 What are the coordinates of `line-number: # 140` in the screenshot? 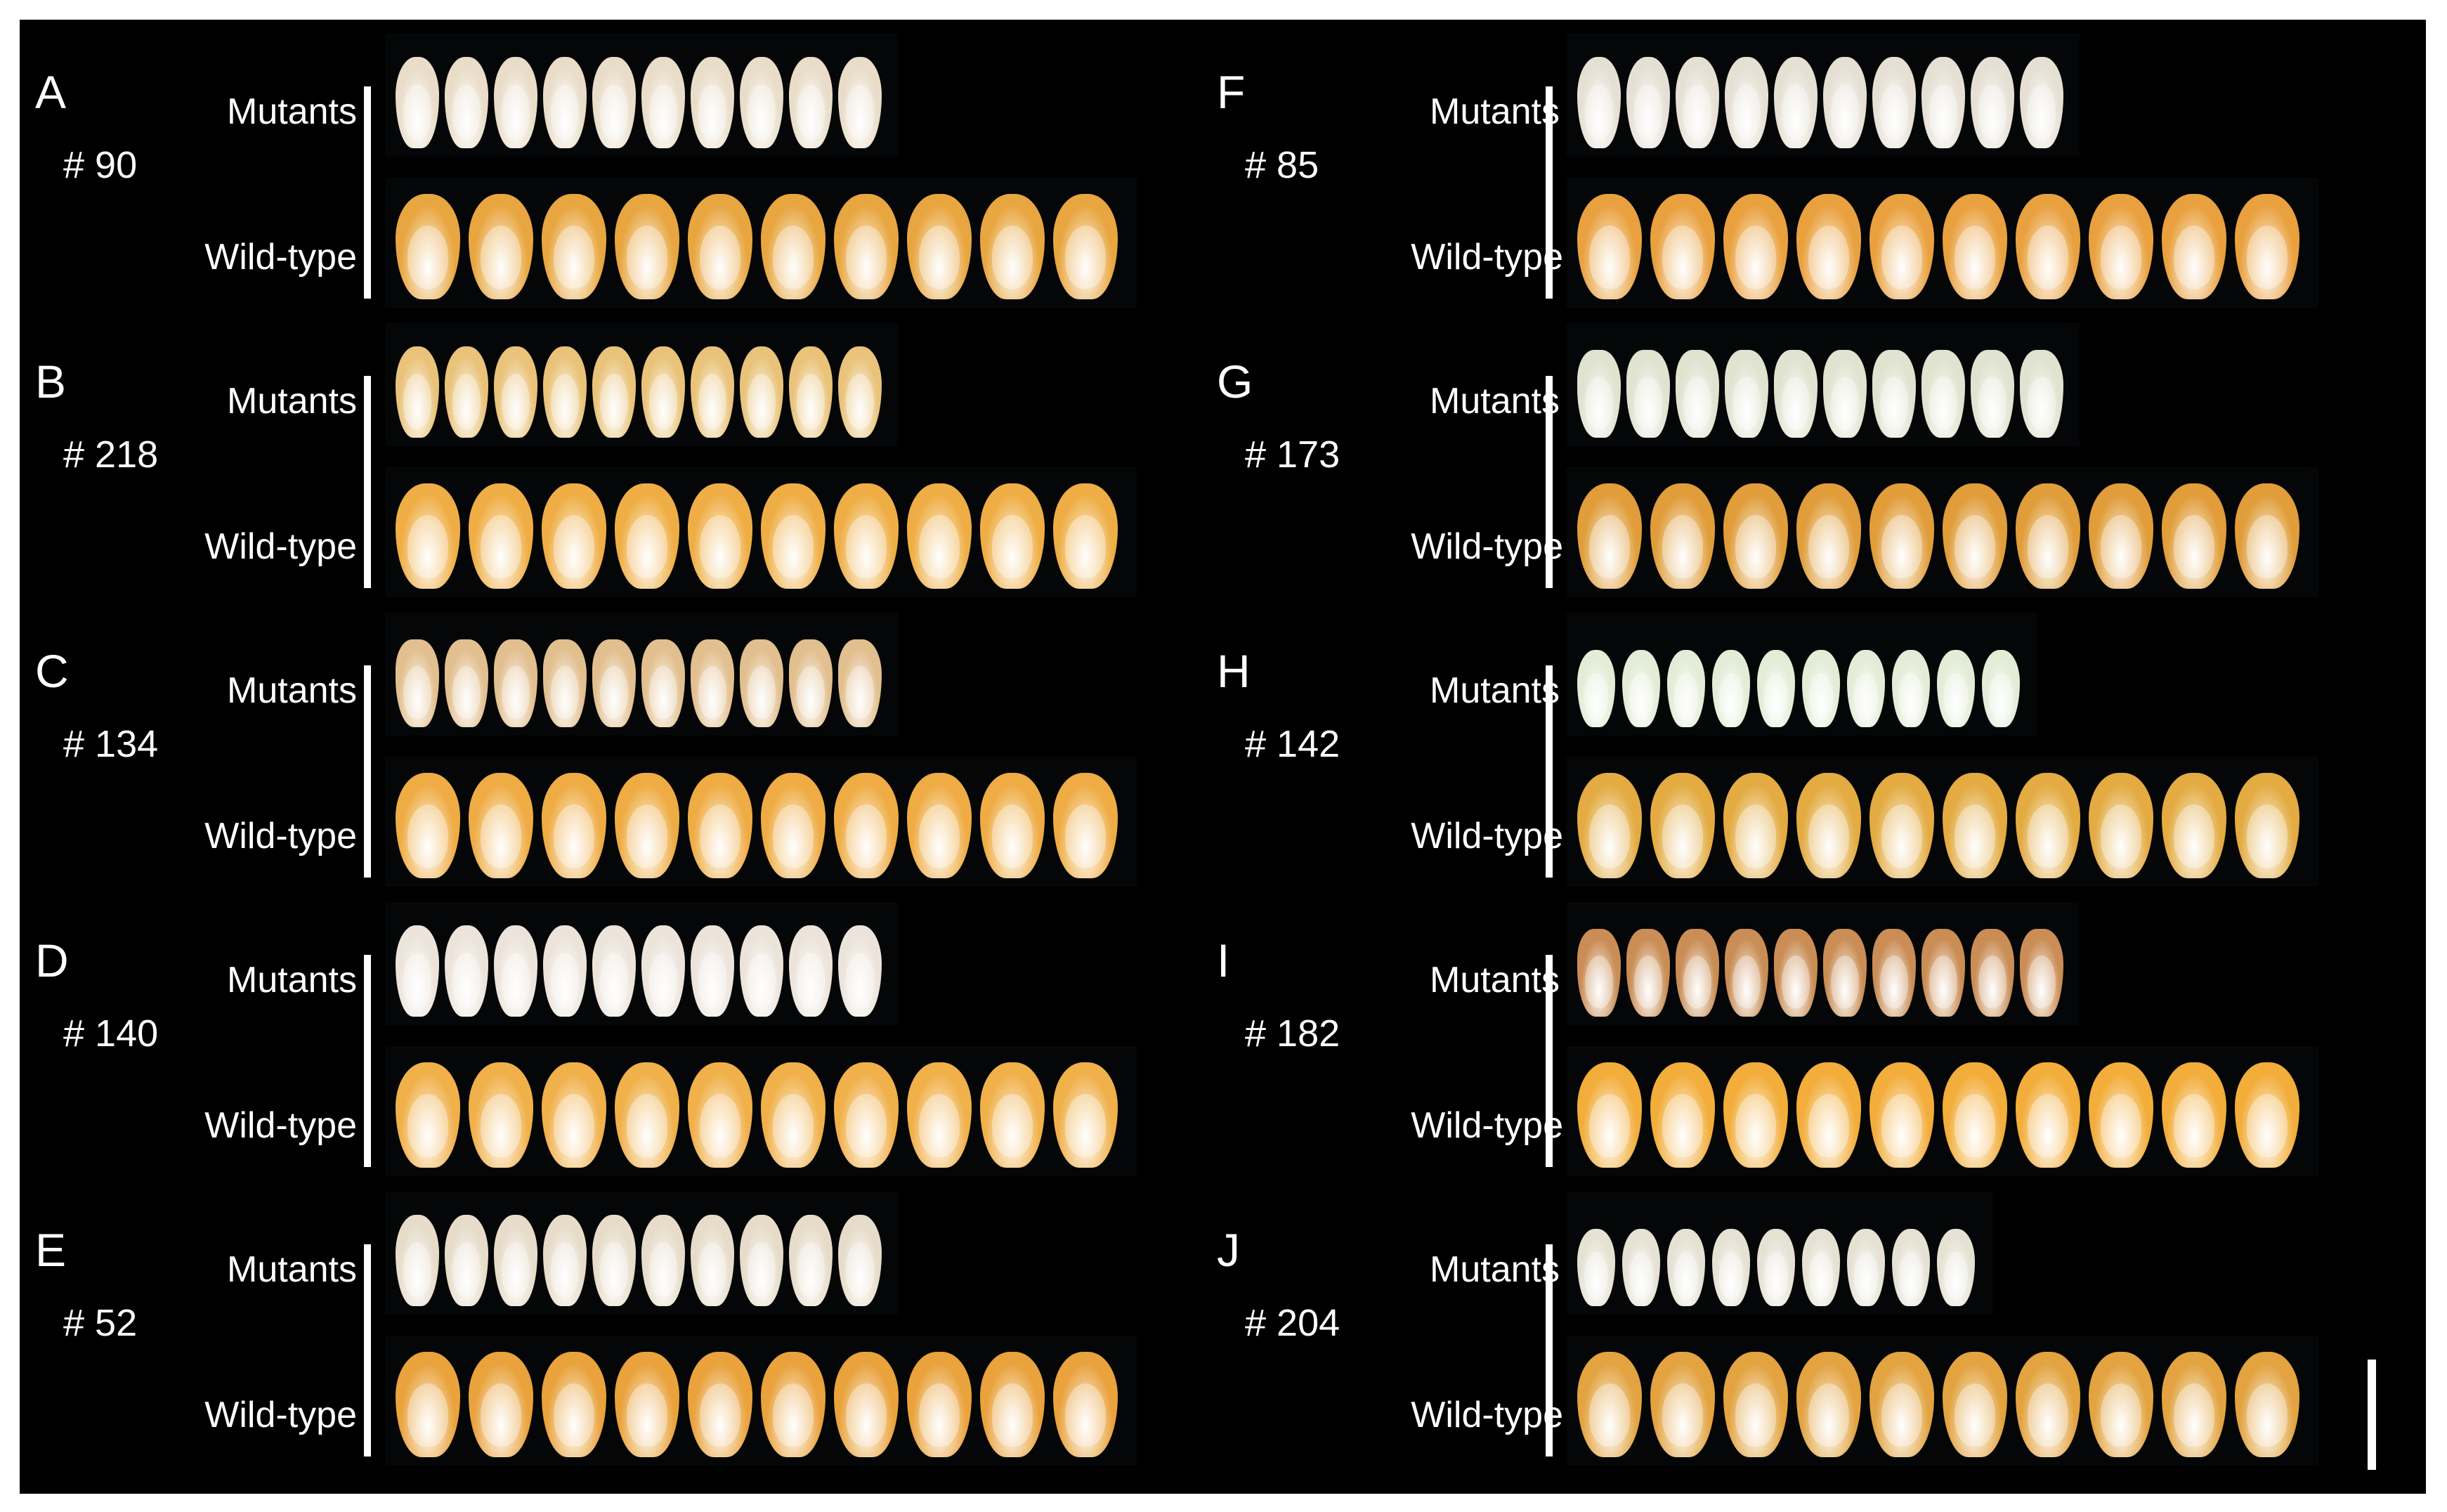 It's located at (111, 1033).